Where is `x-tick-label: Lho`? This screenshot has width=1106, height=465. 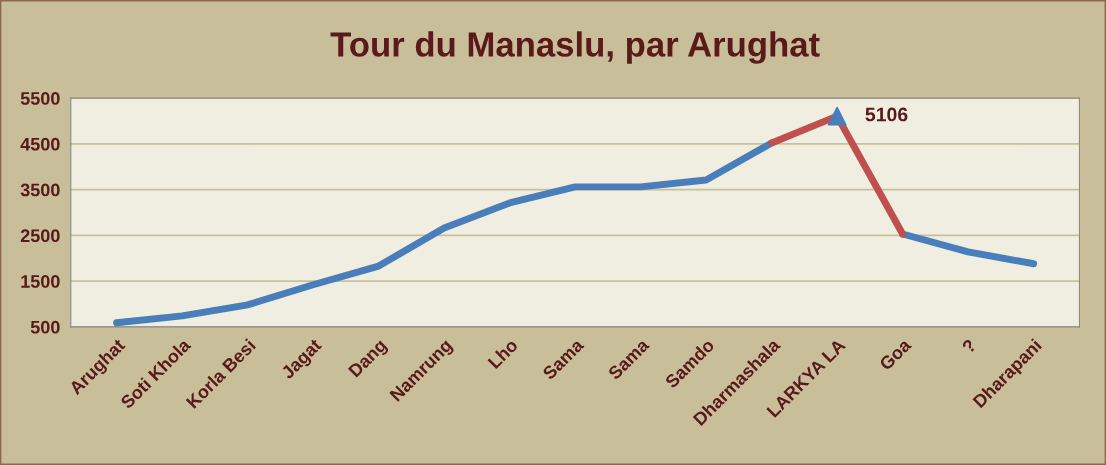
x-tick-label: Lho is located at coordinates (503, 353).